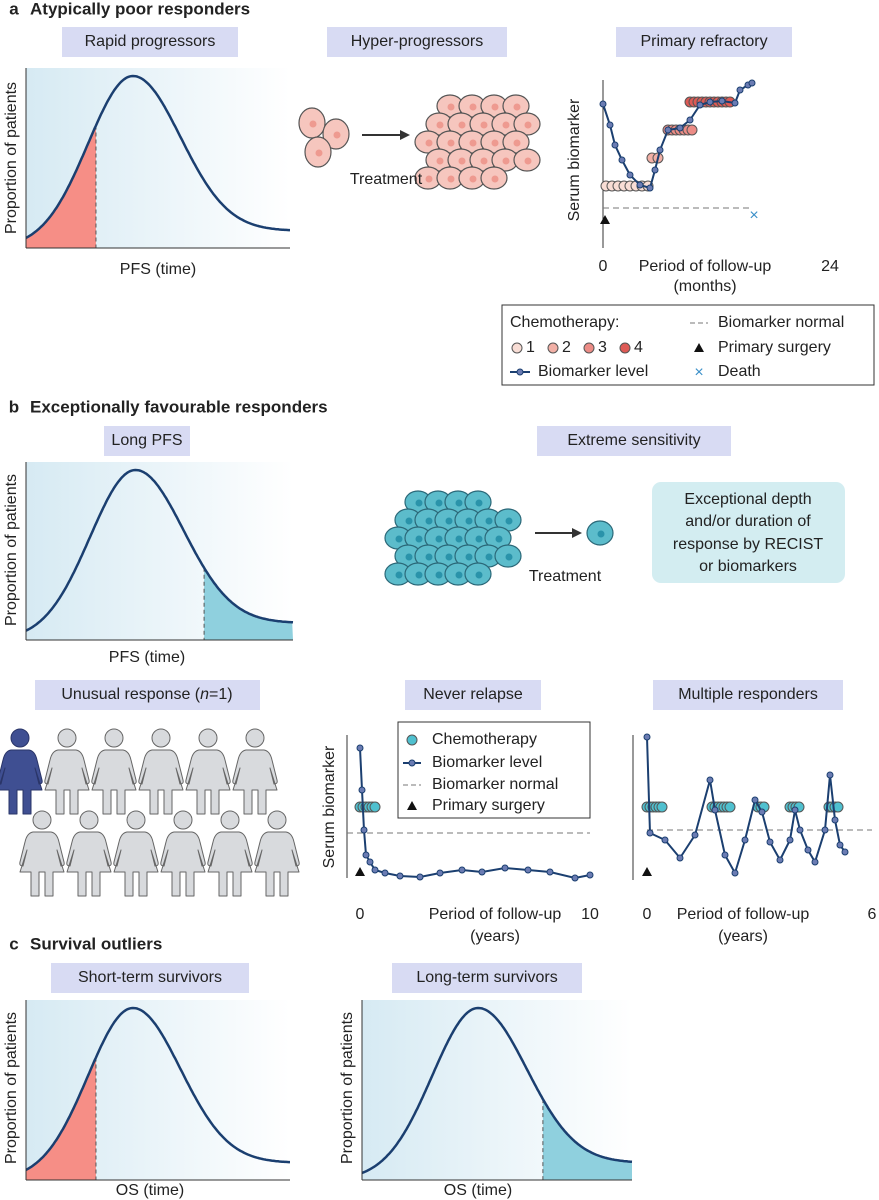  What do you see at coordinates (704, 286) in the screenshot?
I see `x-axis-unit: (months)` at bounding box center [704, 286].